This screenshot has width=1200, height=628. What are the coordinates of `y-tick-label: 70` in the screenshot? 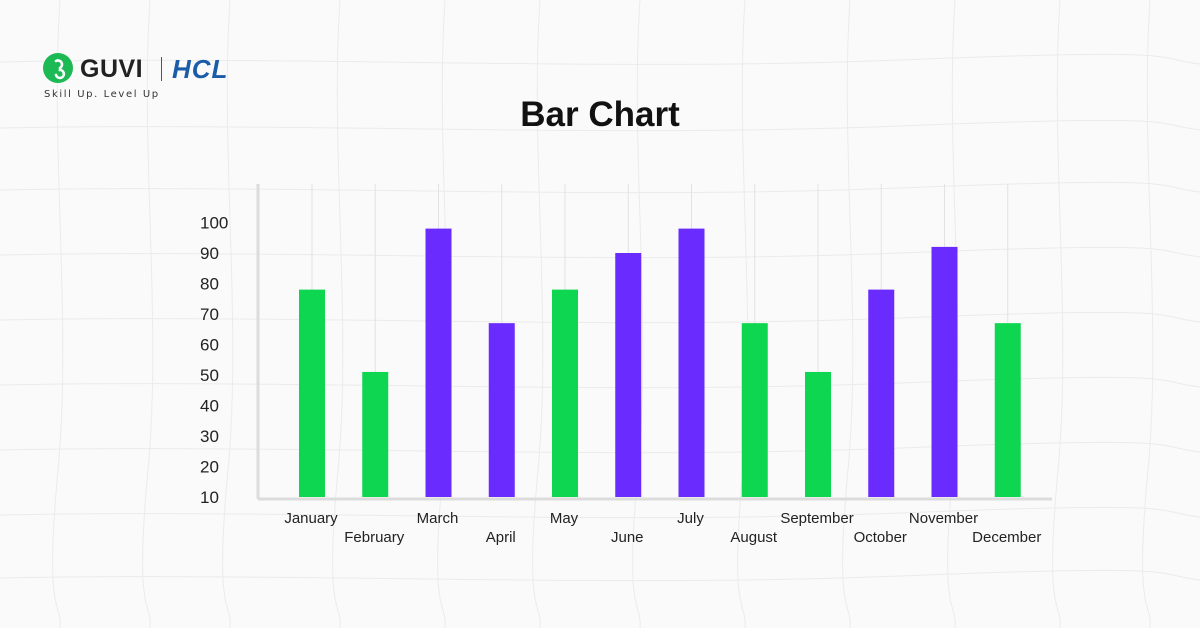 It's located at (209, 314).